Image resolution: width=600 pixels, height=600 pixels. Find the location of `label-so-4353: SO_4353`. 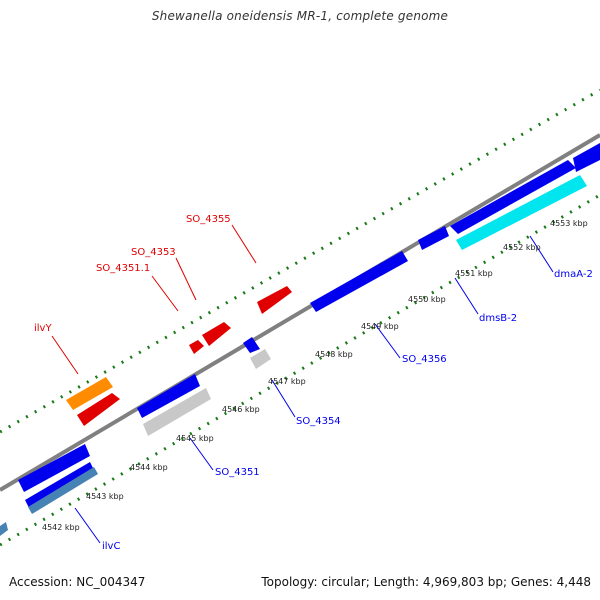

label-so-4353: SO_4353 is located at coordinates (153, 252).